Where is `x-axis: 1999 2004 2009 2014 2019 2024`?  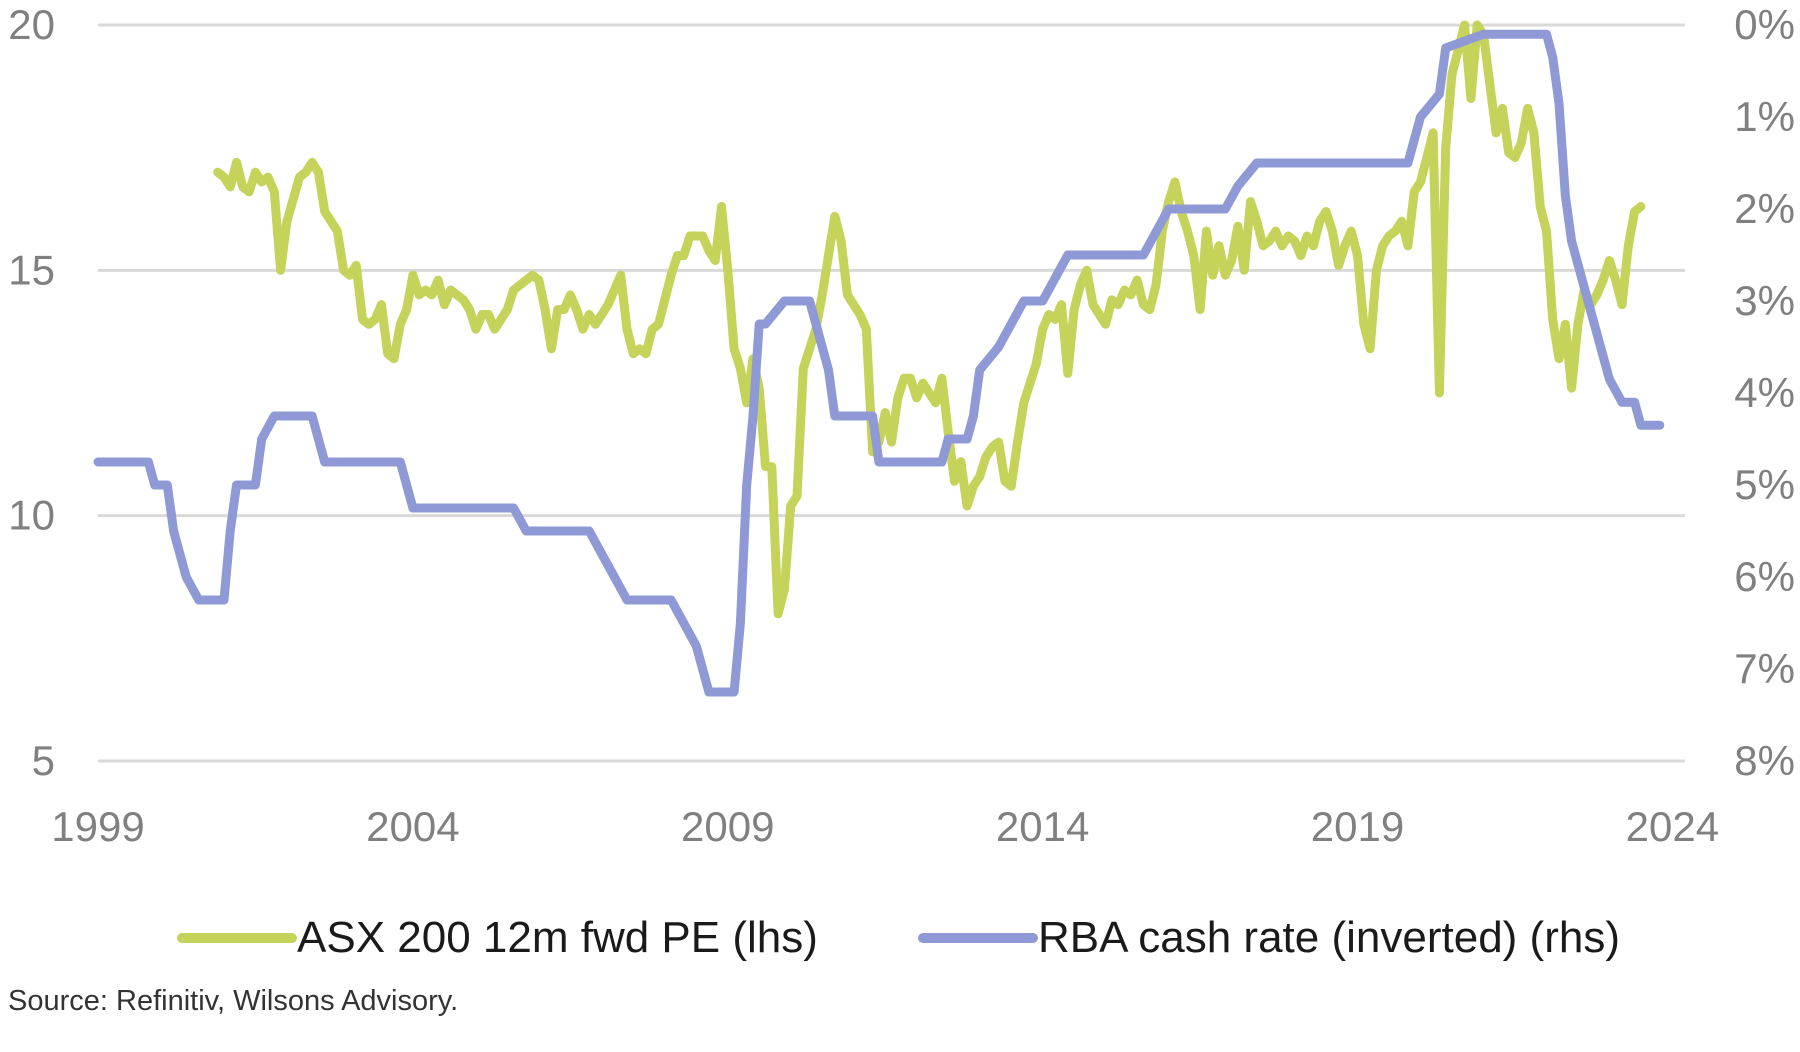
x-axis: 1999 2004 2009 2014 2019 2024 is located at coordinates (885, 826).